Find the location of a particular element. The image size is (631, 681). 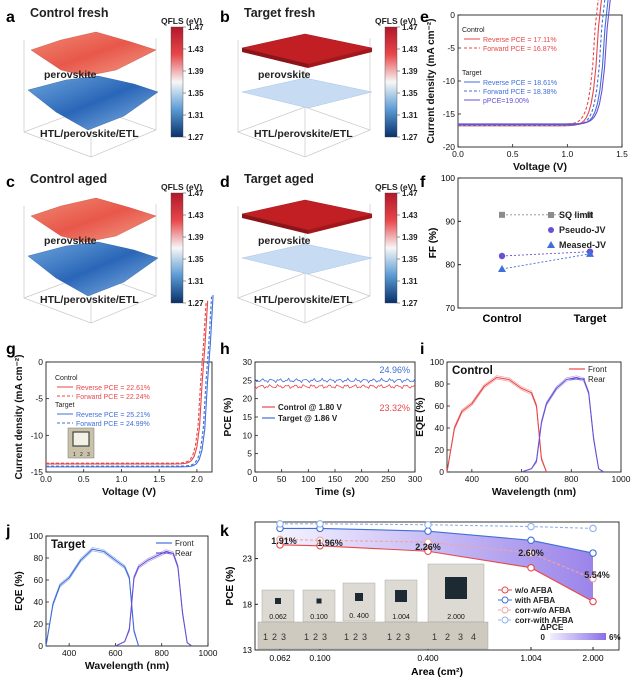

legend-entry: w/o AFBA is located at coordinates (533, 590).